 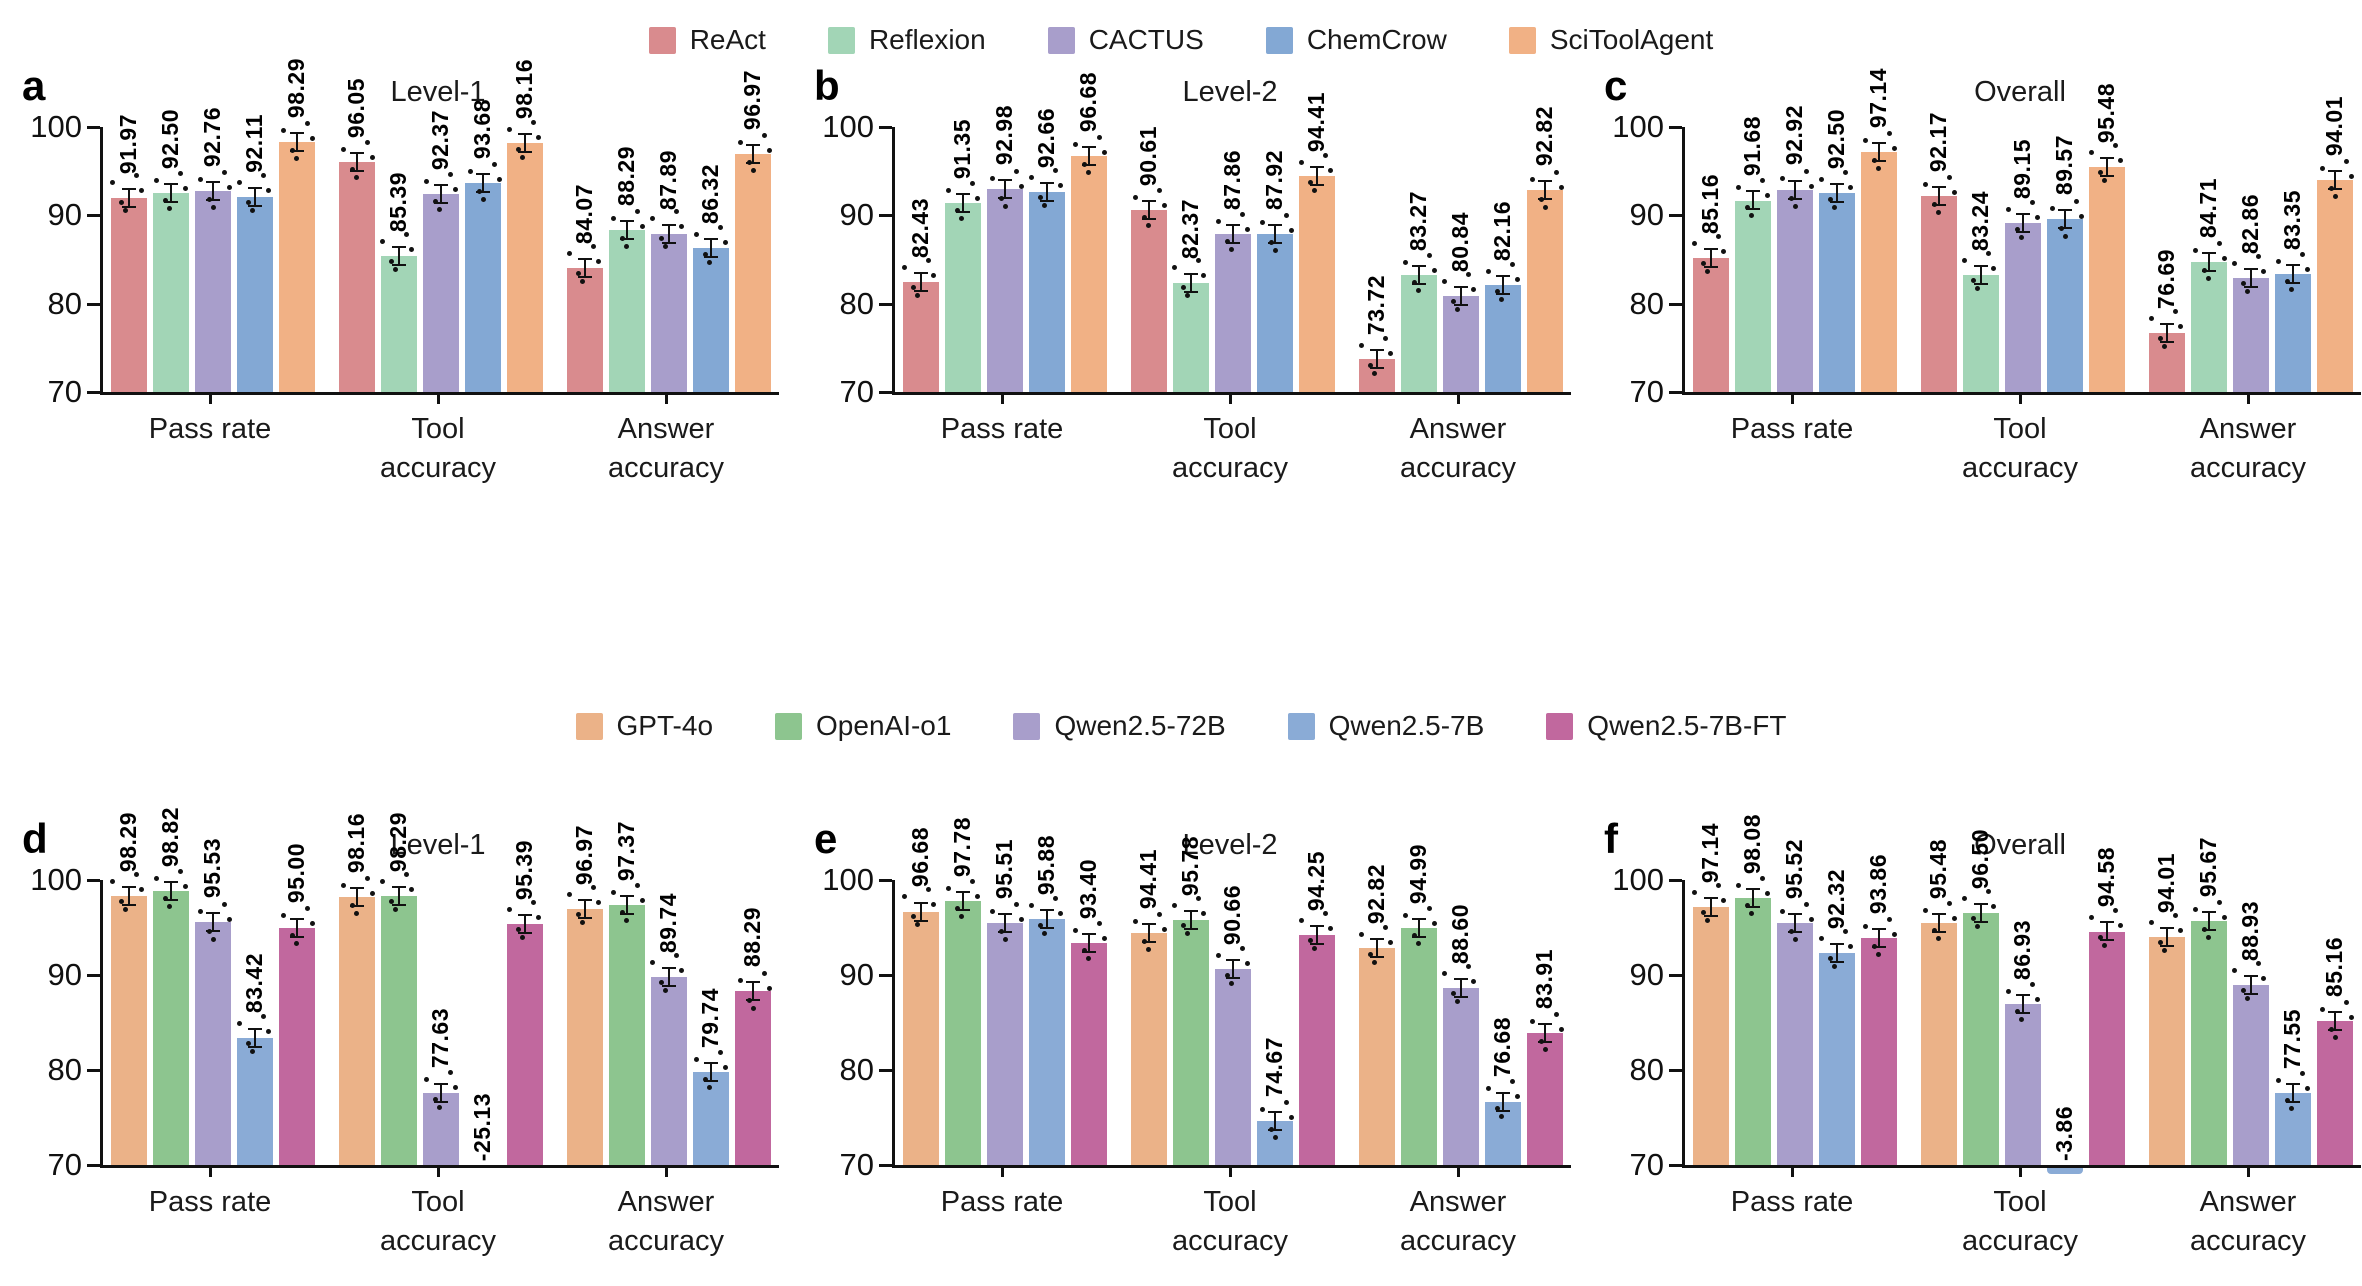 I want to click on bar-openai-o1-answer-accuracy, so click(x=627, y=1035).